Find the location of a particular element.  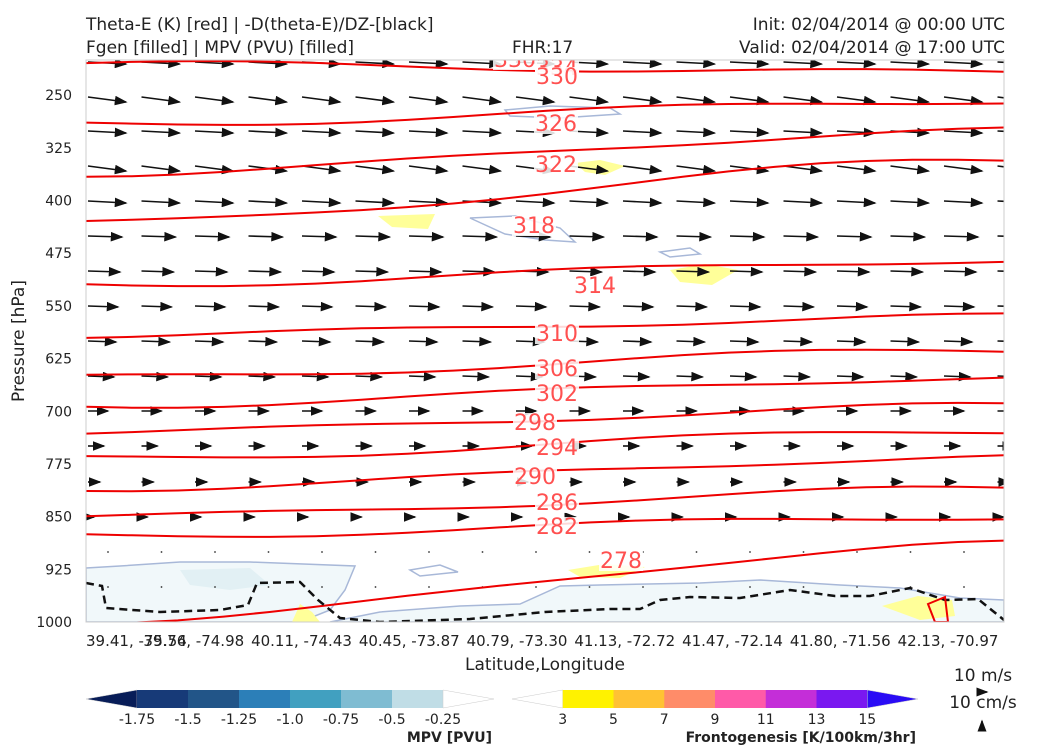

x-tick-label: 41.80, -71.56 is located at coordinates (840, 641).